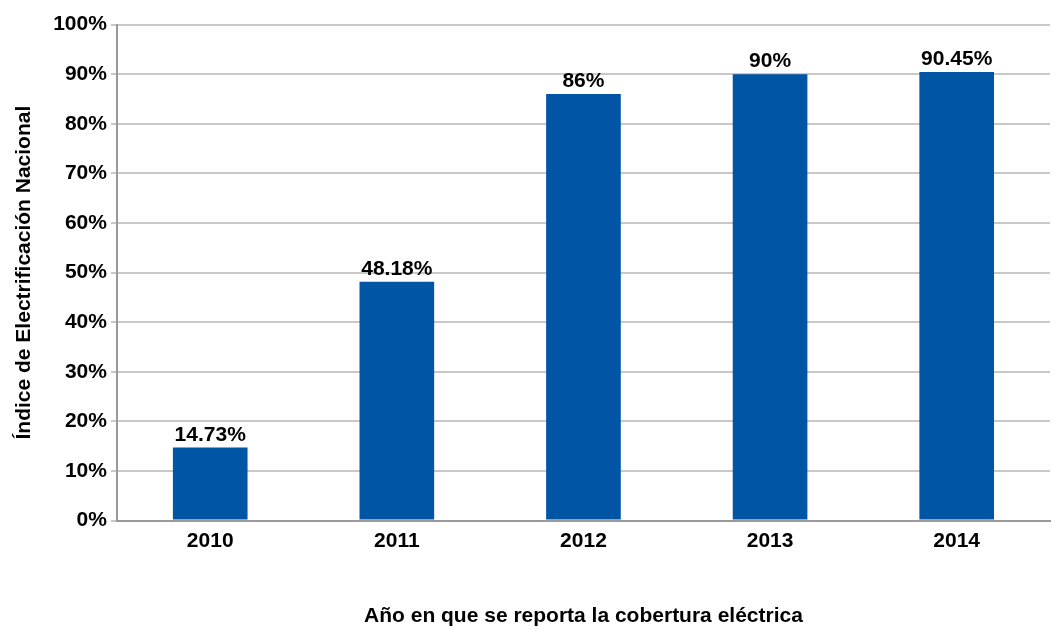 The width and height of the screenshot is (1060, 641). Describe the element at coordinates (86, 420) in the screenshot. I see `y-tick-label: 20%` at that location.